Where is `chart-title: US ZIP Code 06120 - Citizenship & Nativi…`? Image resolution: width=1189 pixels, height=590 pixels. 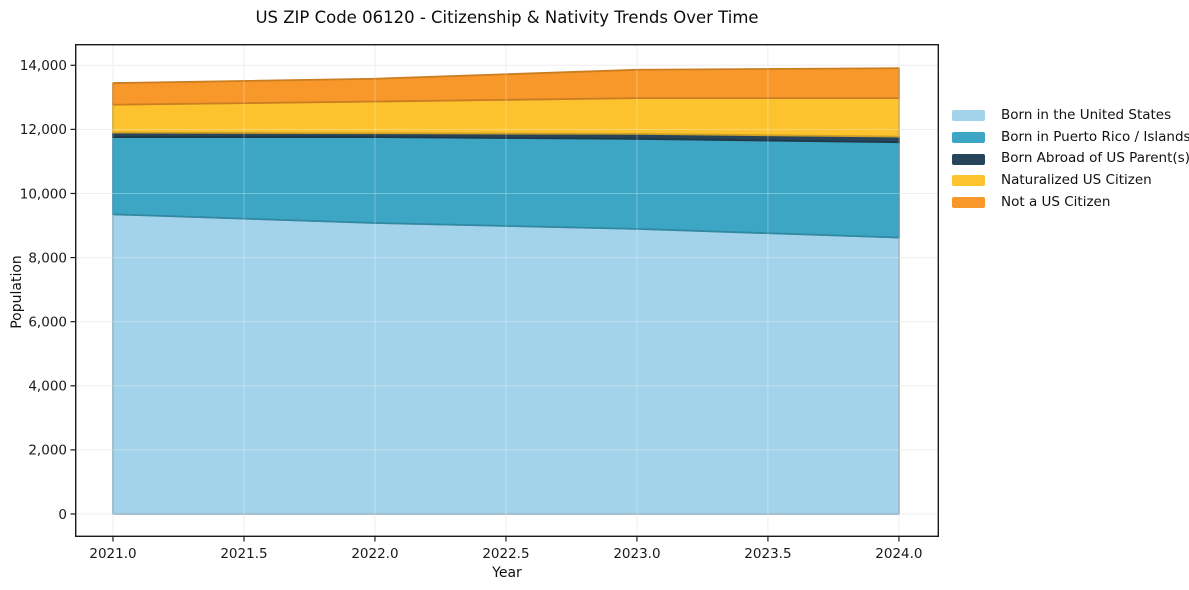
chart-title: US ZIP Code 06120 - Citizenship & Nativi… is located at coordinates (507, 17).